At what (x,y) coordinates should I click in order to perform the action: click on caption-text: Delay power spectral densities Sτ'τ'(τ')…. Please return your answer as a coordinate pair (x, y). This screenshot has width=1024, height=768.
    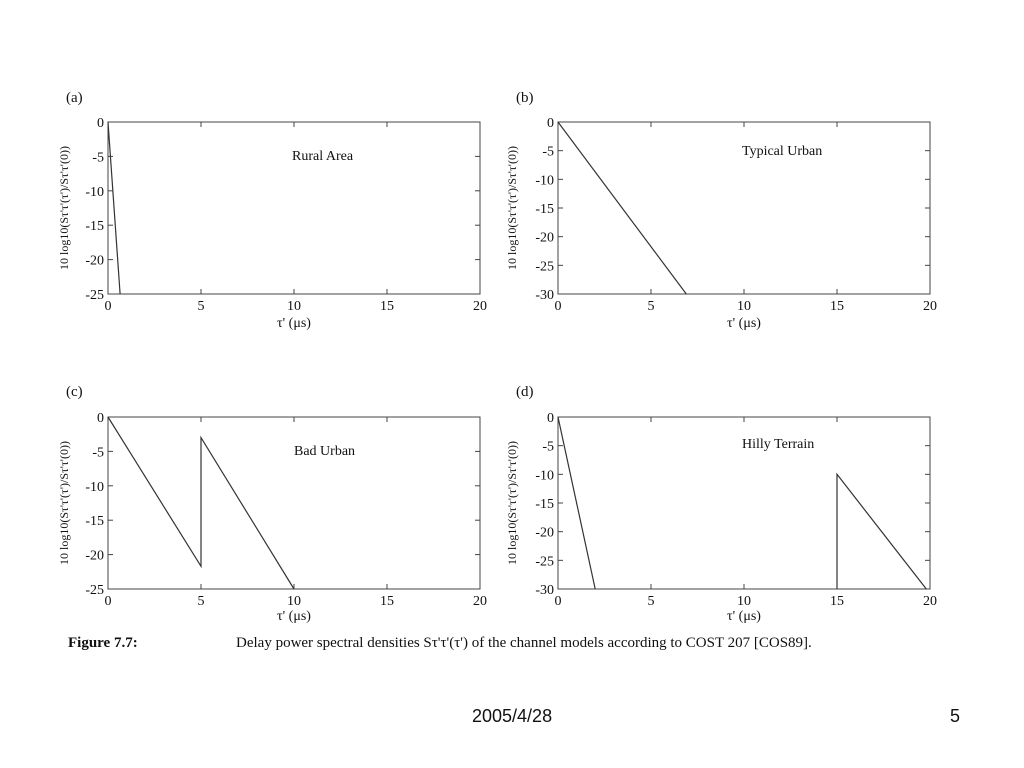
    Looking at the image, I should click on (524, 643).